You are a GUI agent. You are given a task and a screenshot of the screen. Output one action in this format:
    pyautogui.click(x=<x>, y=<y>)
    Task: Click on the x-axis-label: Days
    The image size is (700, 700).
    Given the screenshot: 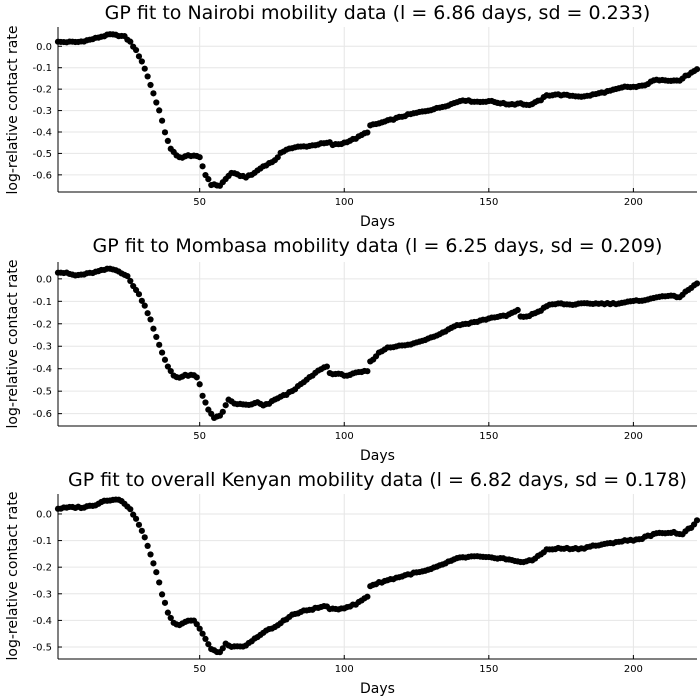 What is the action you would take?
    pyautogui.click(x=377, y=689)
    